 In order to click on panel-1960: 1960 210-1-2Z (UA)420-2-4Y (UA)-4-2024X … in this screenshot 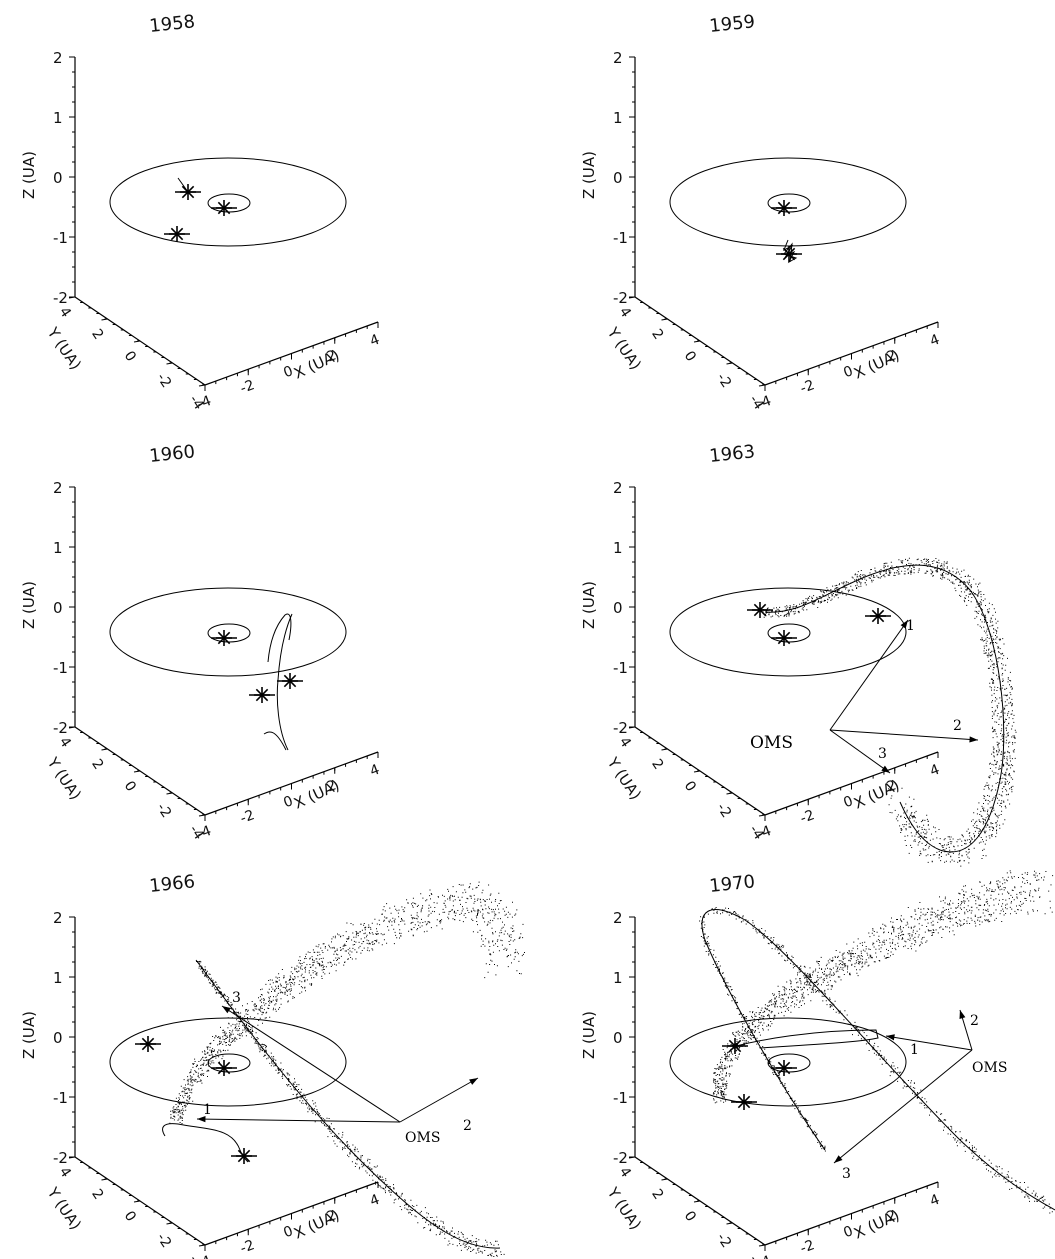, I will do `click(201, 642)`.